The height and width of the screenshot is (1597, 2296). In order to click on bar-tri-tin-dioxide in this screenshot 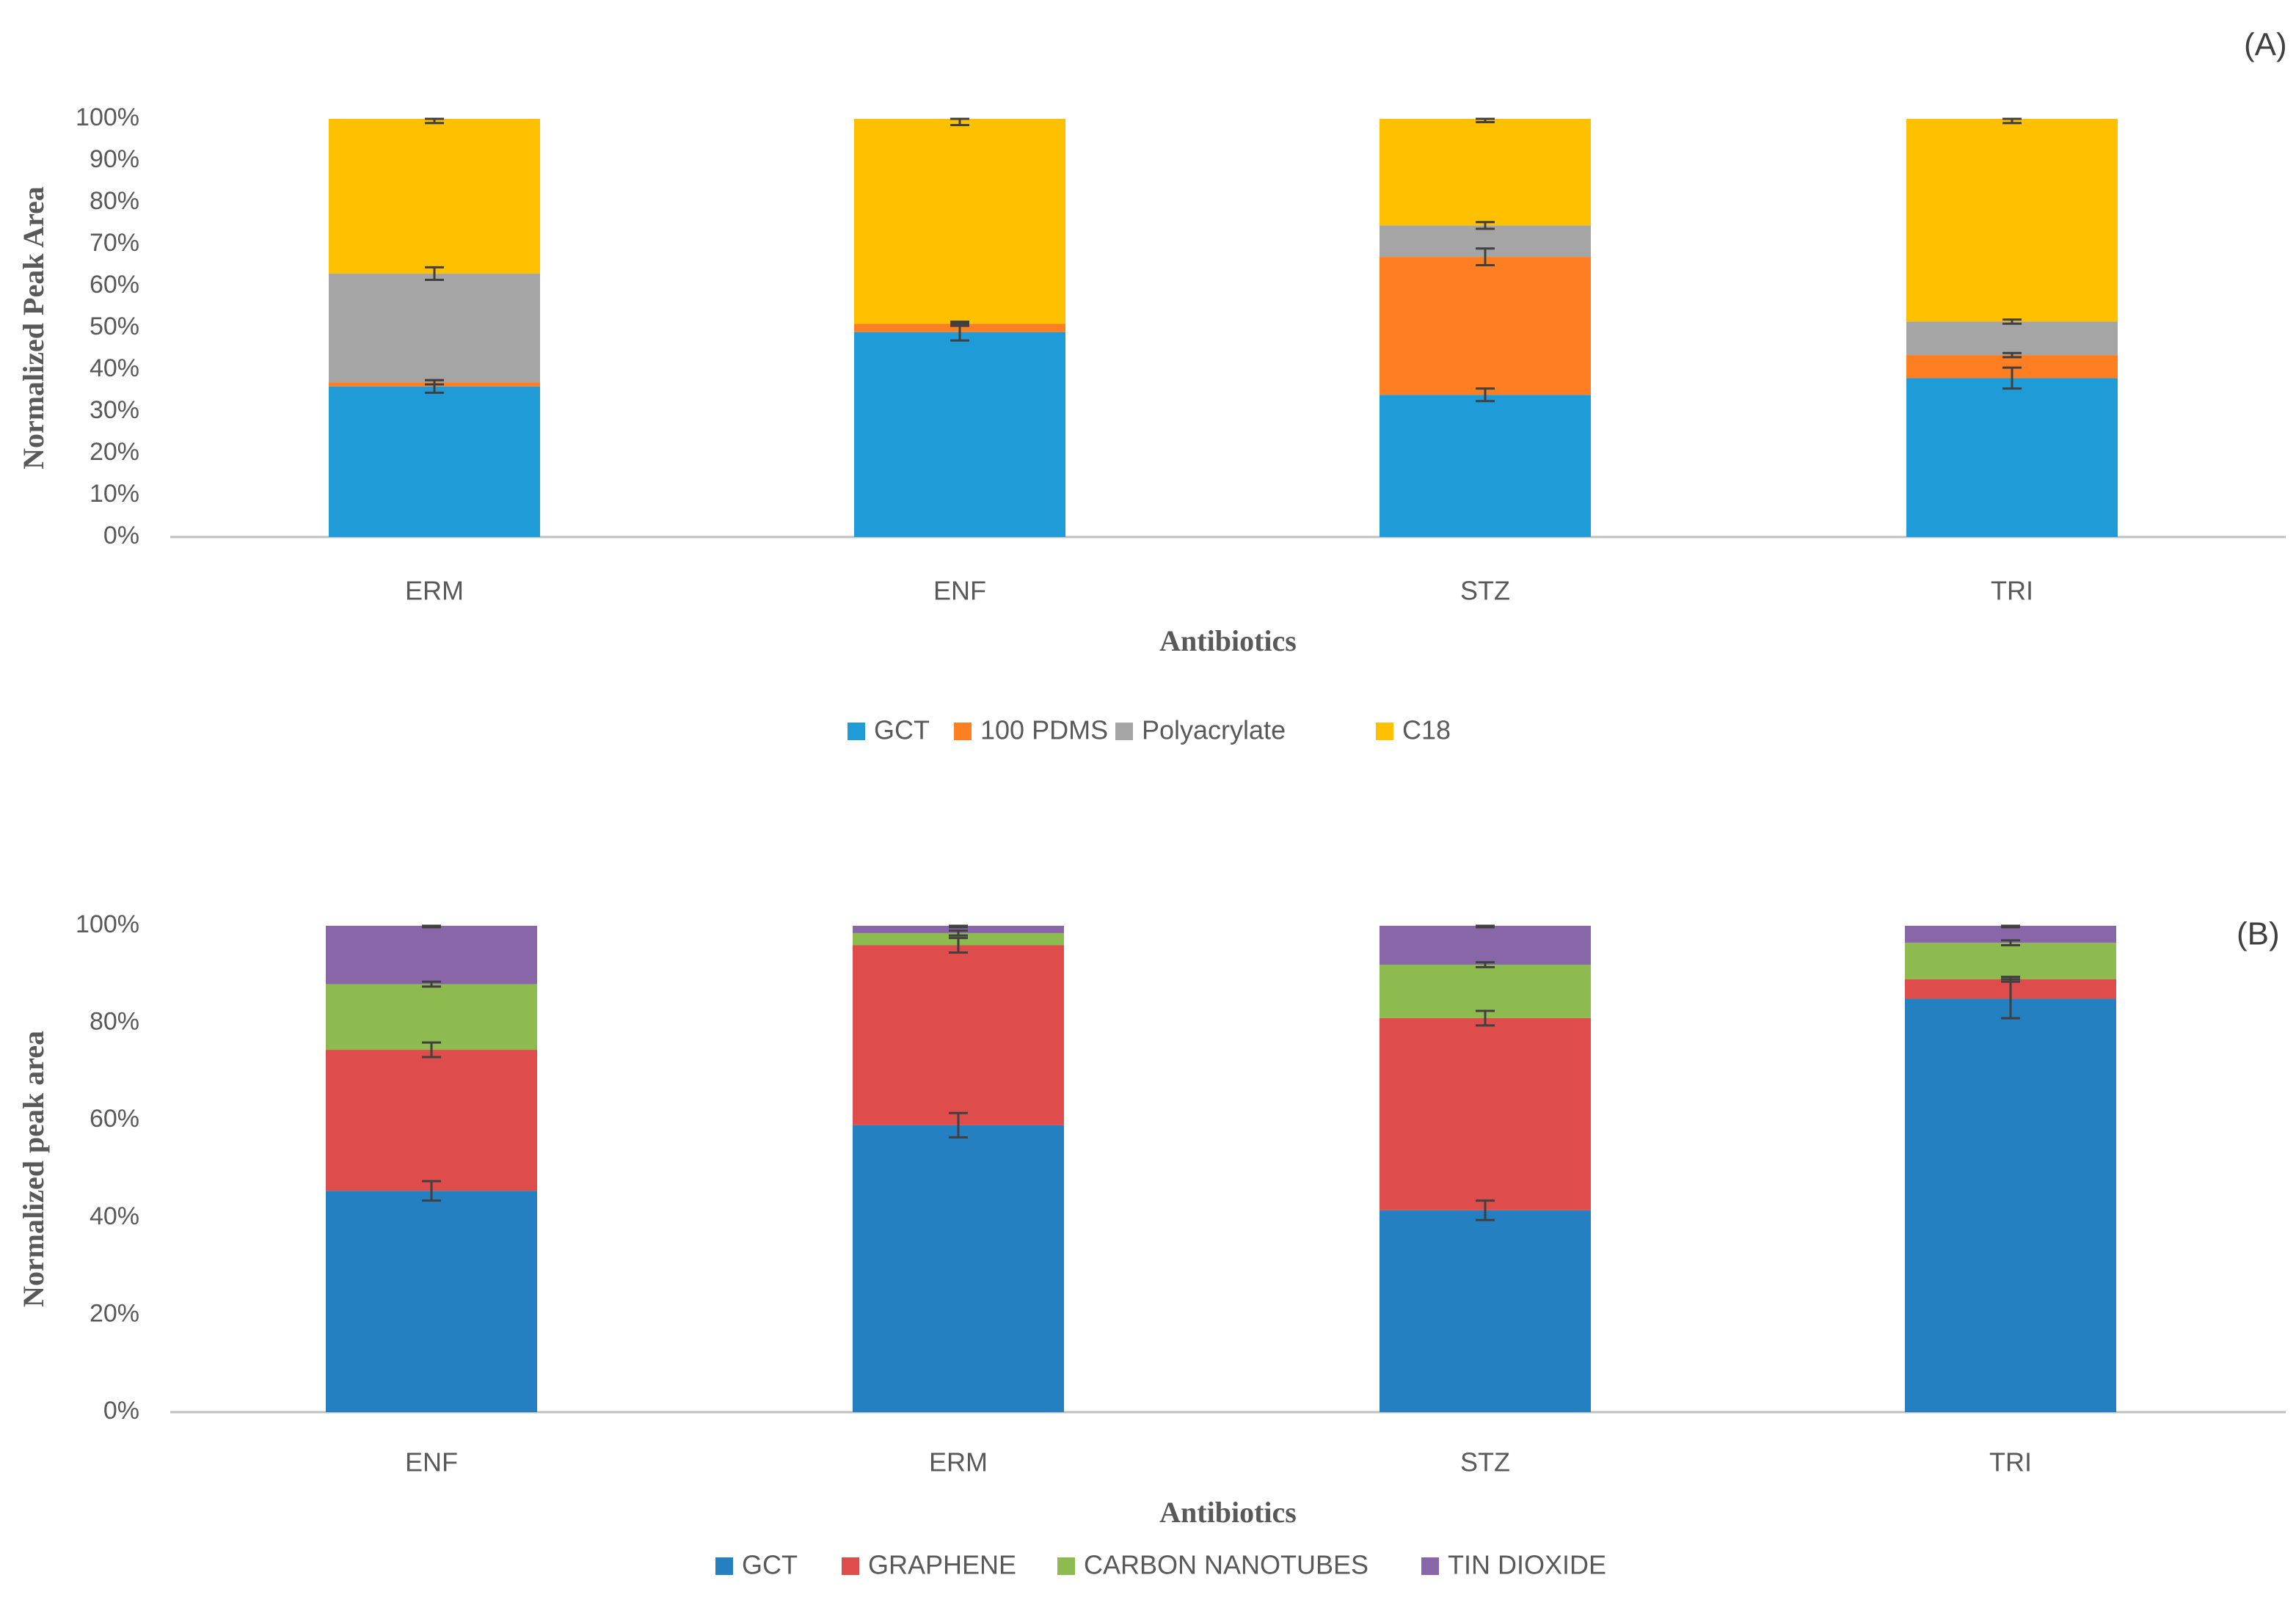, I will do `click(2010, 935)`.